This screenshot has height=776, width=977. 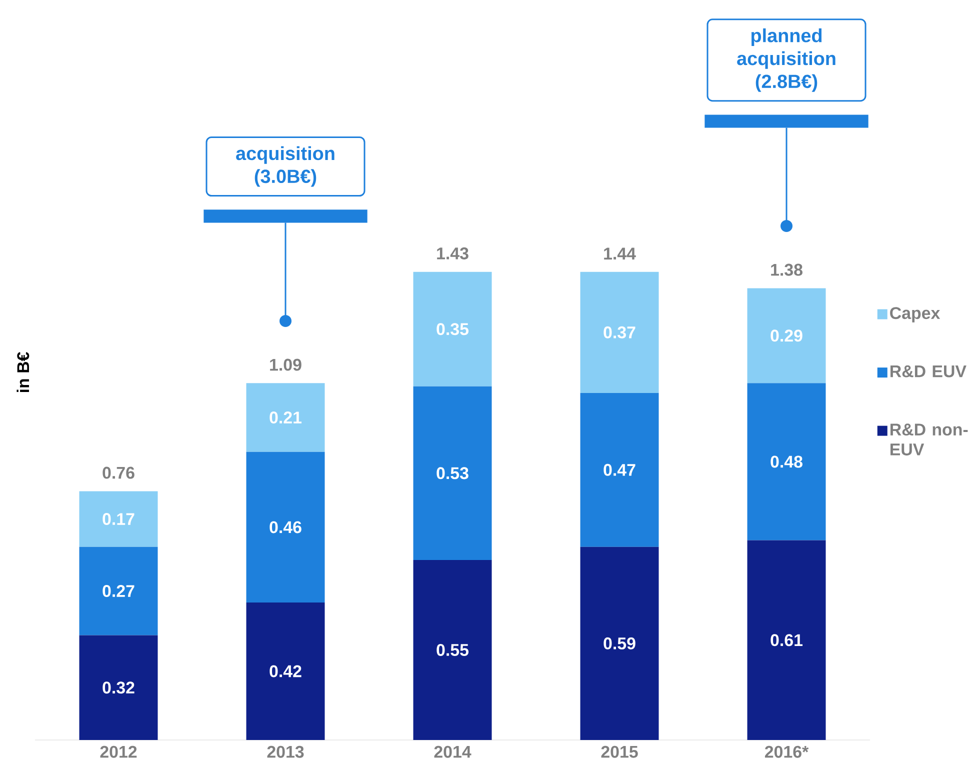 I want to click on data-label: 0.35, so click(x=452, y=329).